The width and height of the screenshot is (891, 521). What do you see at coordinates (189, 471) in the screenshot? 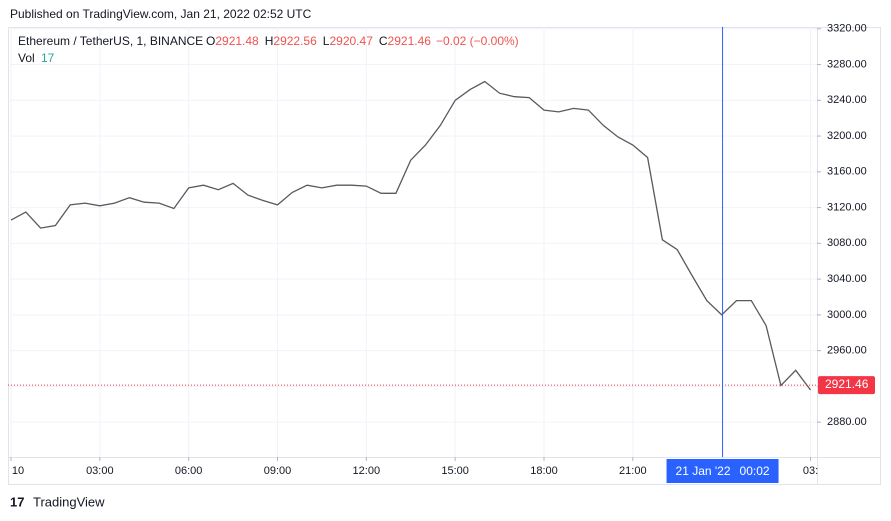
I see `x-tick-label: 06:00` at bounding box center [189, 471].